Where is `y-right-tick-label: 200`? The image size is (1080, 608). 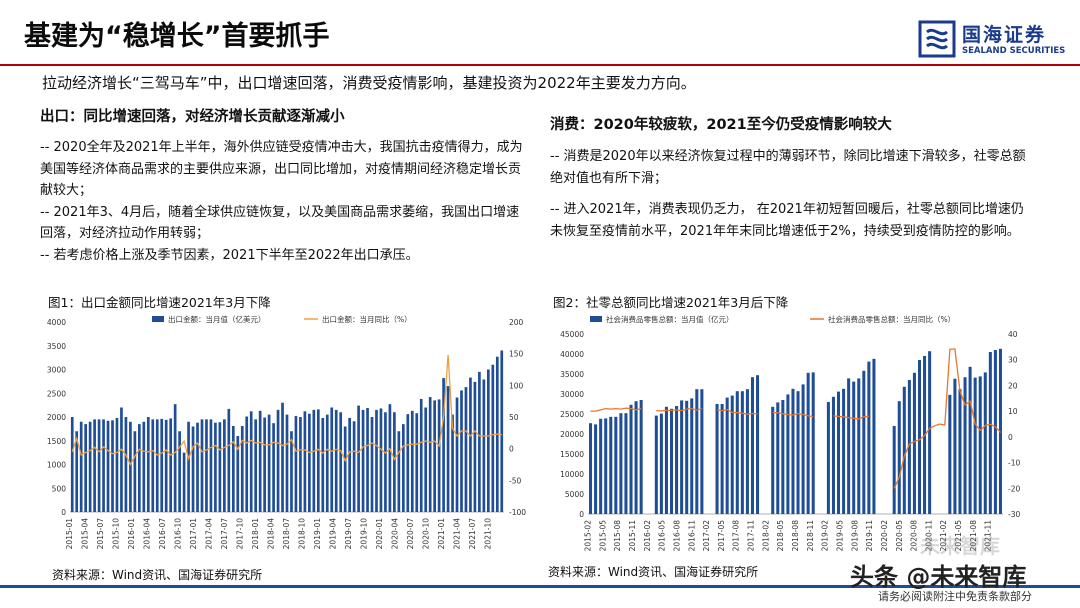 y-right-tick-label: 200 is located at coordinates (516, 322).